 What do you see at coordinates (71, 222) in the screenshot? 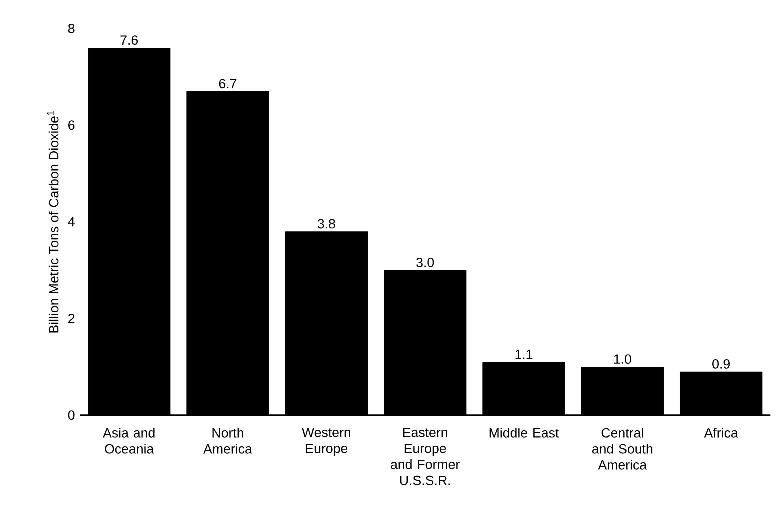
I see `y-tick-label: 4` at bounding box center [71, 222].